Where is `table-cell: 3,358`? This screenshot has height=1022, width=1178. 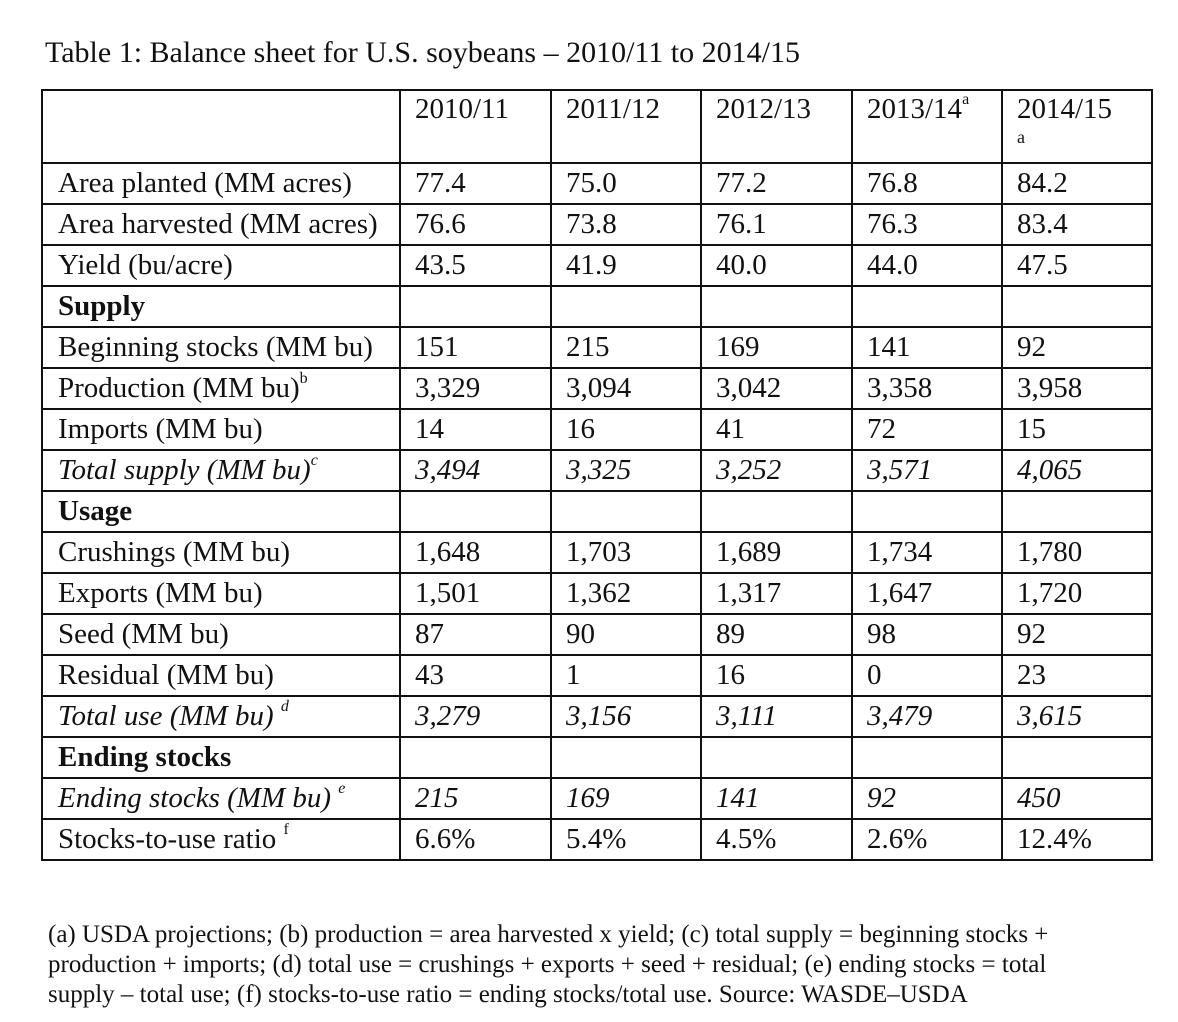 table-cell: 3,358 is located at coordinates (927, 388).